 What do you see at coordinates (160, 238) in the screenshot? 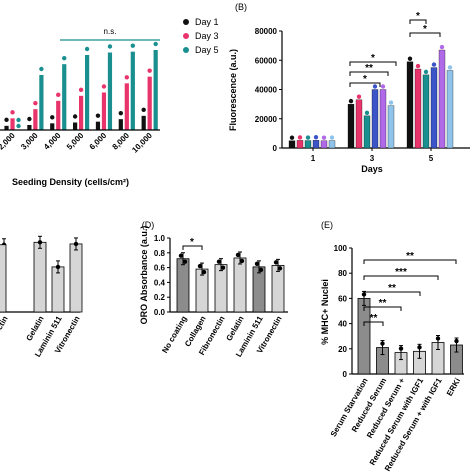
I see `y-tick-label: 1.0` at bounding box center [160, 238].